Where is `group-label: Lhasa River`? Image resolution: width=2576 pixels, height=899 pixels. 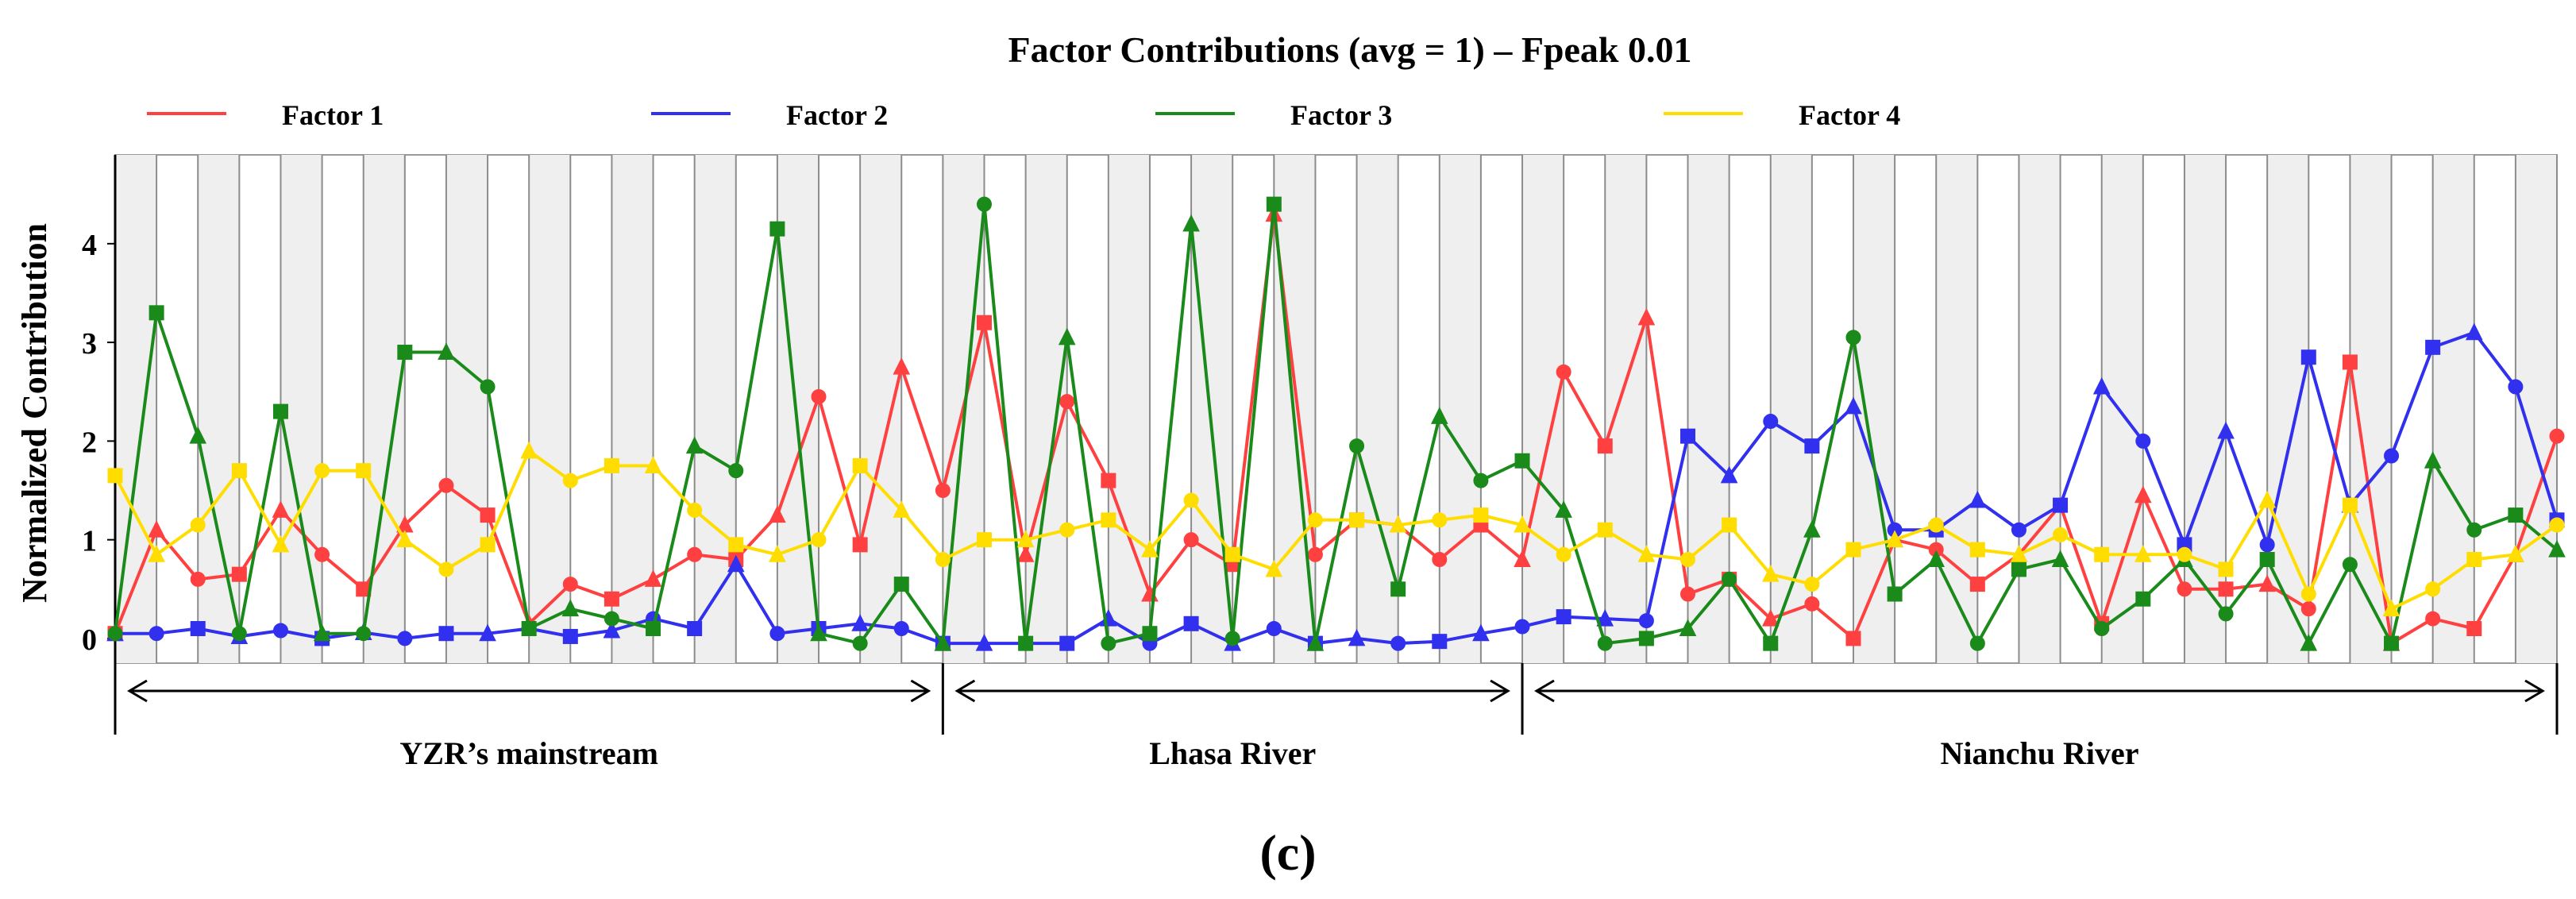 group-label: Lhasa River is located at coordinates (1232, 753).